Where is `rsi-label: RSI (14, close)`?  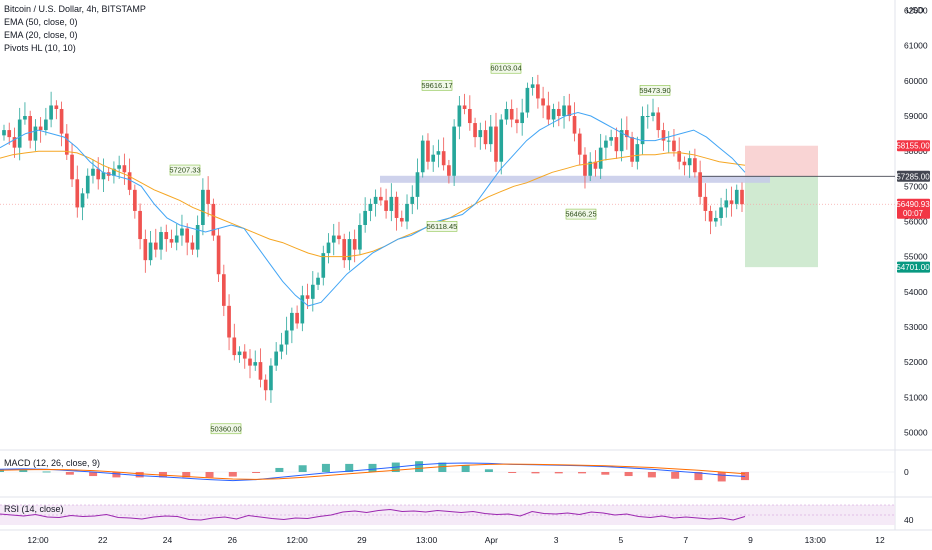
rsi-label: RSI (14, close) is located at coordinates (34, 509).